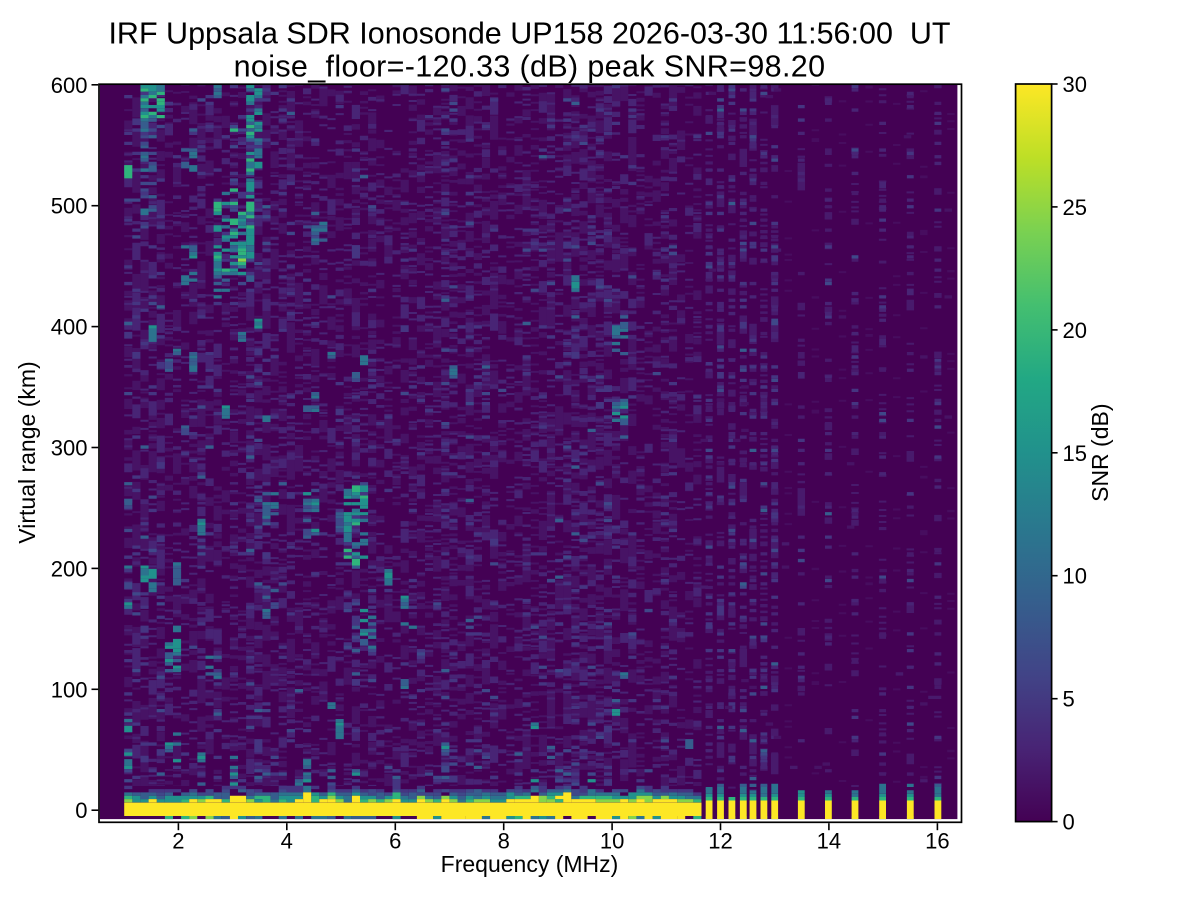  What do you see at coordinates (1075, 84) in the screenshot?
I see `svg-text: 30` at bounding box center [1075, 84].